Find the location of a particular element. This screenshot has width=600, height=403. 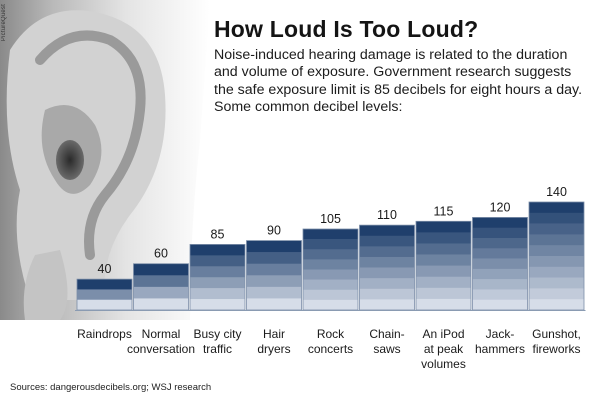

category-label: An iPod is located at coordinates (443, 334).